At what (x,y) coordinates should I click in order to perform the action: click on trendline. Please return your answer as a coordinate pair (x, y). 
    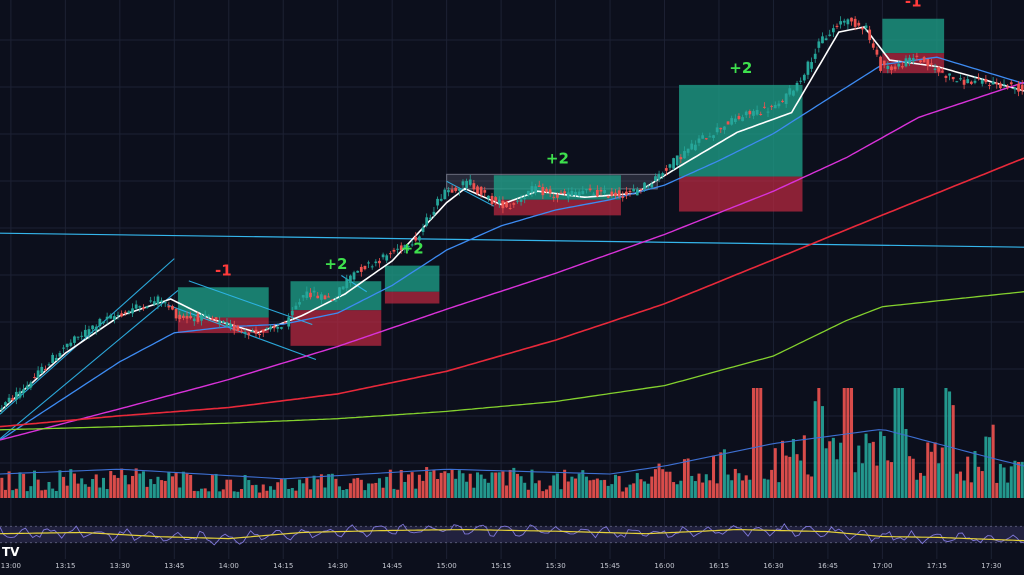
    Looking at the image, I should click on (87, 336).